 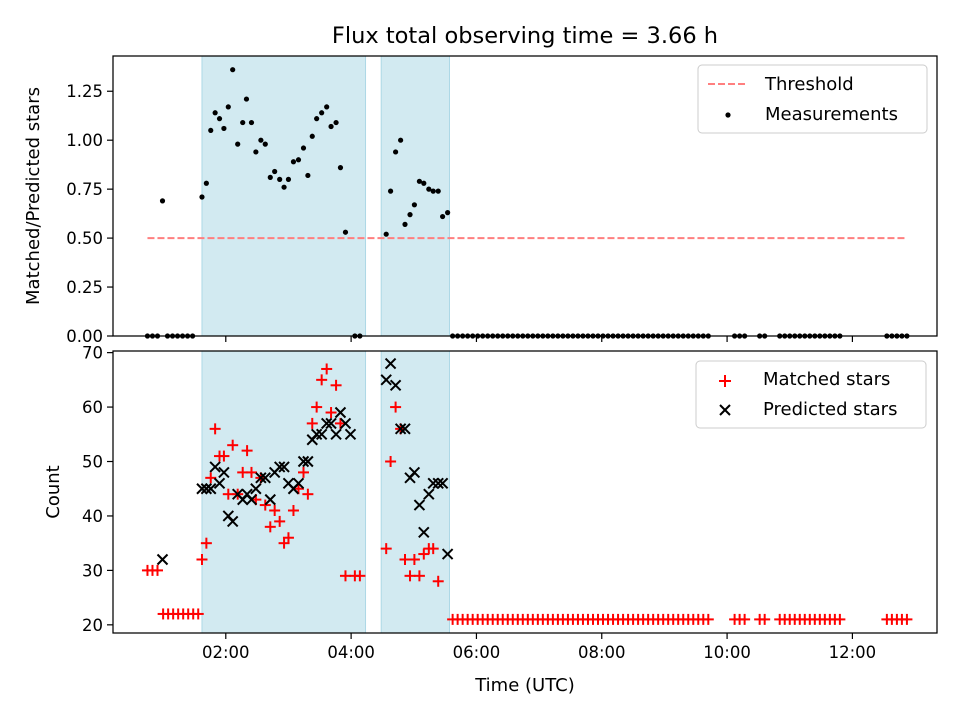 I want to click on legend-matched-label: Matched stars, so click(x=826, y=379).